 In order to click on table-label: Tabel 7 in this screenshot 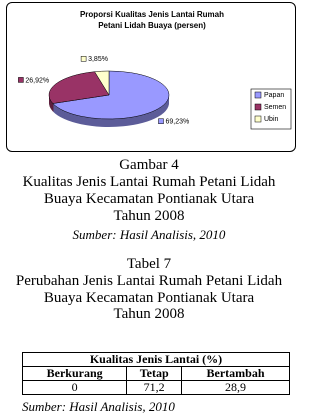, I will do `click(149, 264)`.